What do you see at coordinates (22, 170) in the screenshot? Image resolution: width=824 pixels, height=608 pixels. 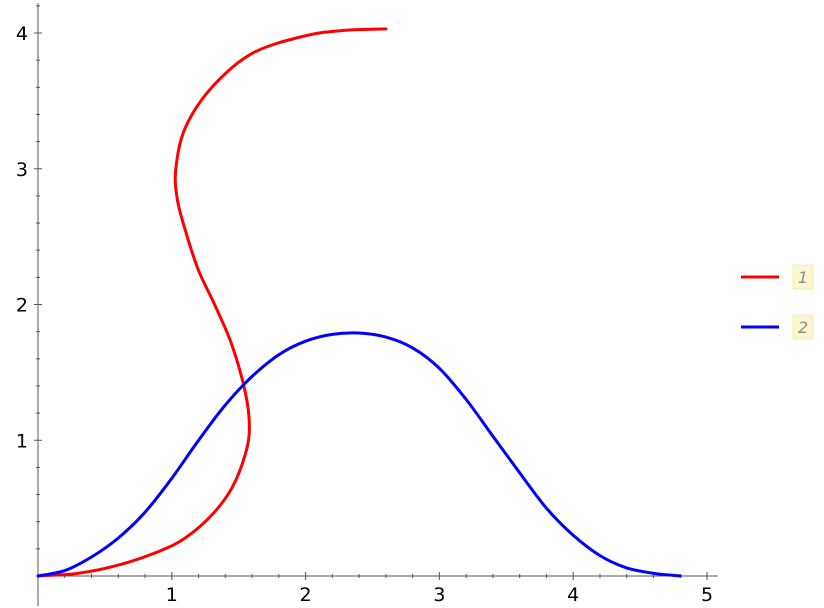 I see `y-tick-label: 3` at bounding box center [22, 170].